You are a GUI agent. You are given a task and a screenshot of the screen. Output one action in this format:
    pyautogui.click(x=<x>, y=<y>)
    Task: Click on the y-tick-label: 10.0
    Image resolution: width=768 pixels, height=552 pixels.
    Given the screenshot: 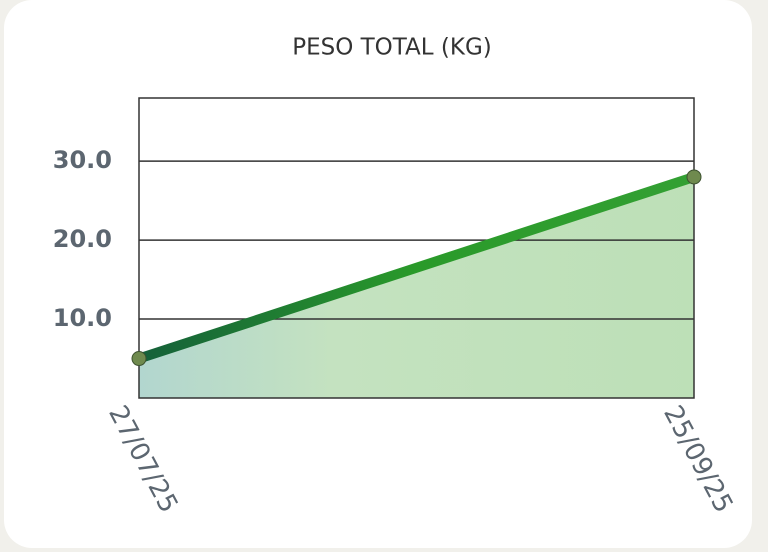 What is the action you would take?
    pyautogui.click(x=82, y=318)
    